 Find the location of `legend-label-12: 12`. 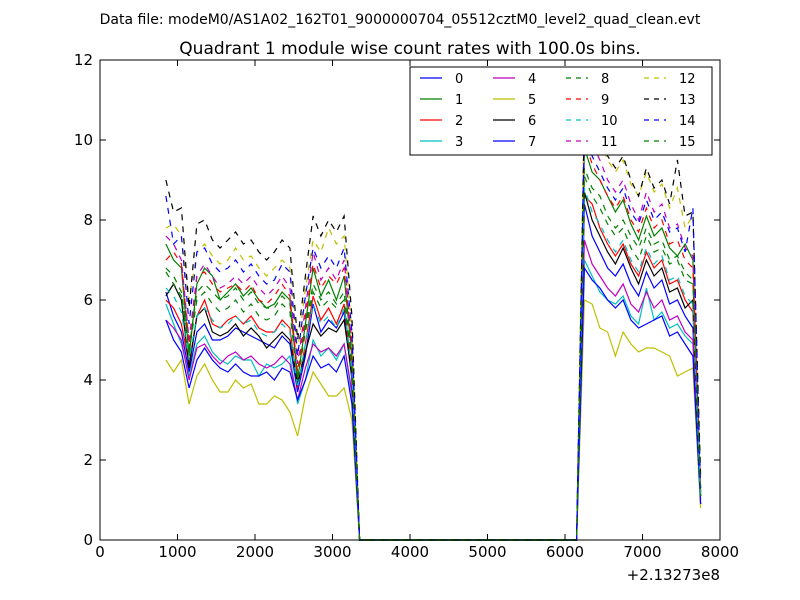

legend-label-12: 12 is located at coordinates (687, 79).